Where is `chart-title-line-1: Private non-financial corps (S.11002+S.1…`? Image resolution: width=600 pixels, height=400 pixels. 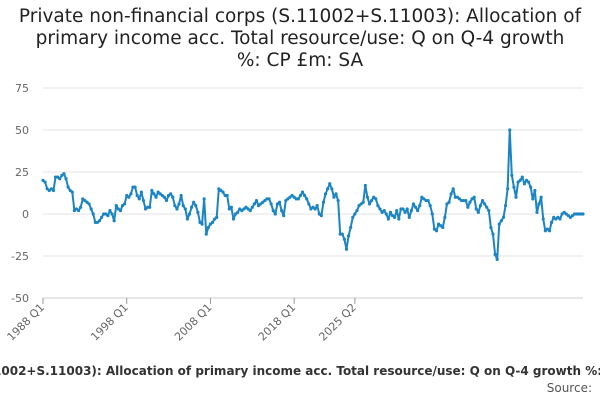 chart-title-line-1: Private non-financial corps (S.11002+S.1… is located at coordinates (300, 16).